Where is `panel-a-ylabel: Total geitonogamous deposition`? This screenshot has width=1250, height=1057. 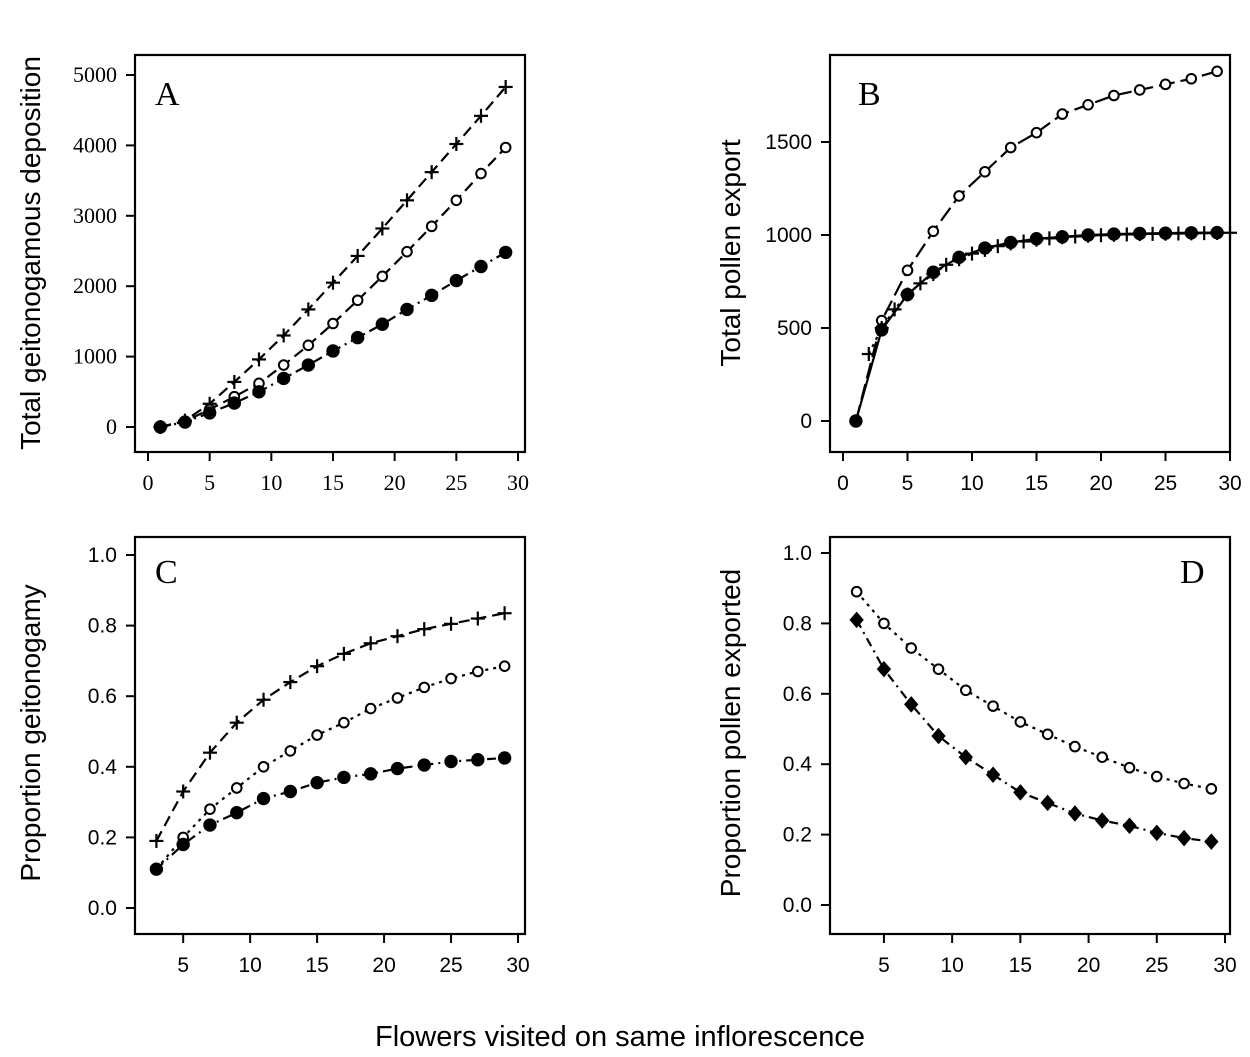 panel-a-ylabel: Total geitonogamous deposition is located at coordinates (30, 253).